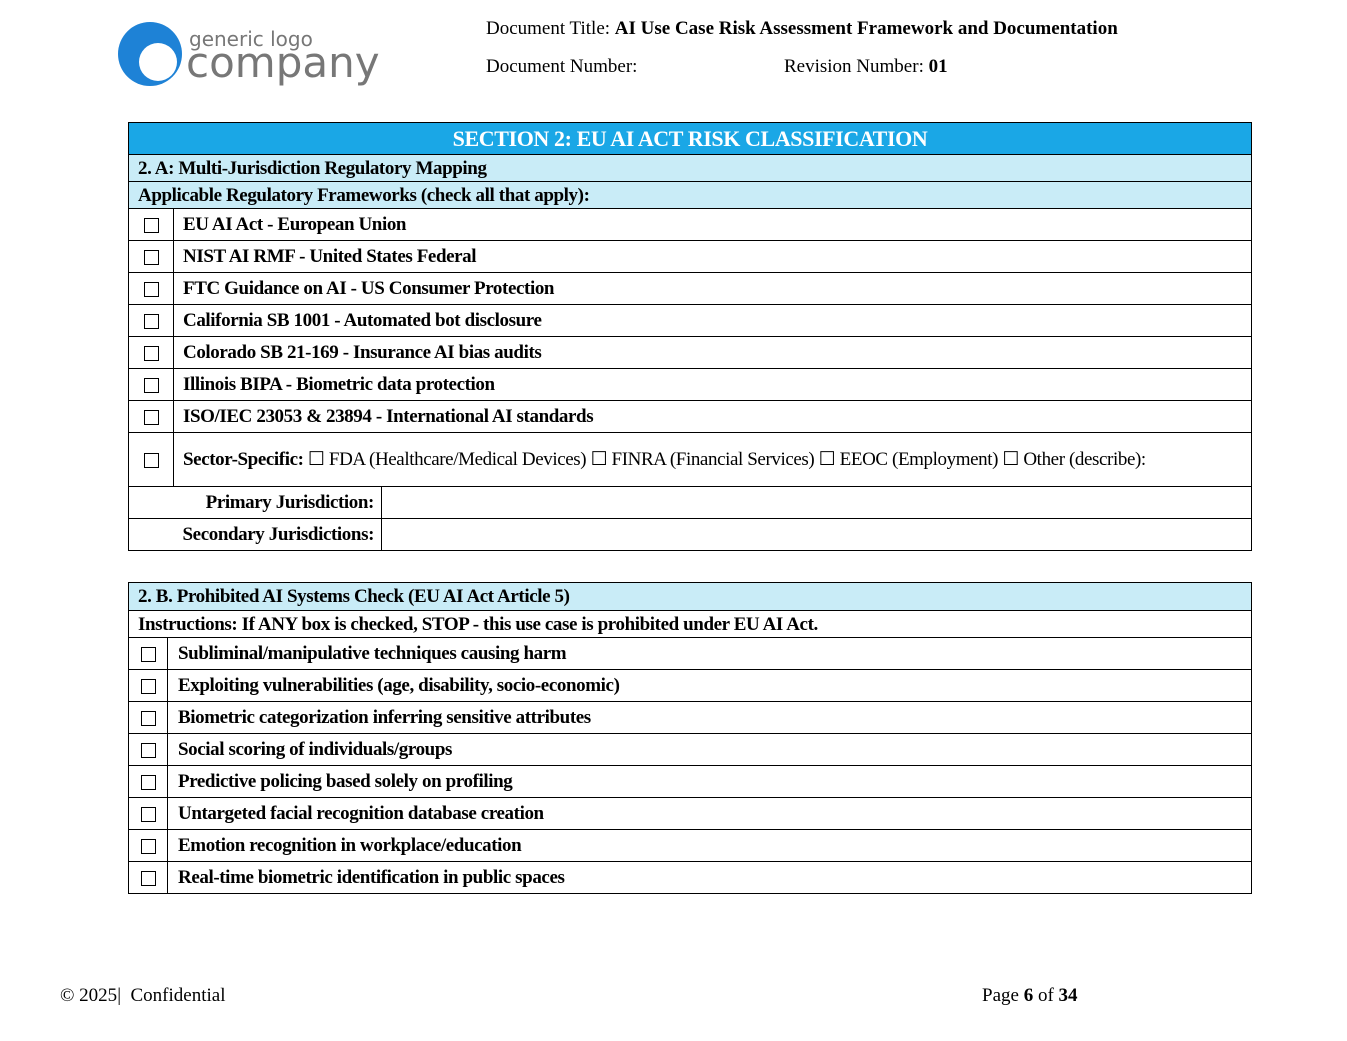  What do you see at coordinates (255, 534) in the screenshot?
I see `jurisdiction-label: Secondary Jurisdictions:` at bounding box center [255, 534].